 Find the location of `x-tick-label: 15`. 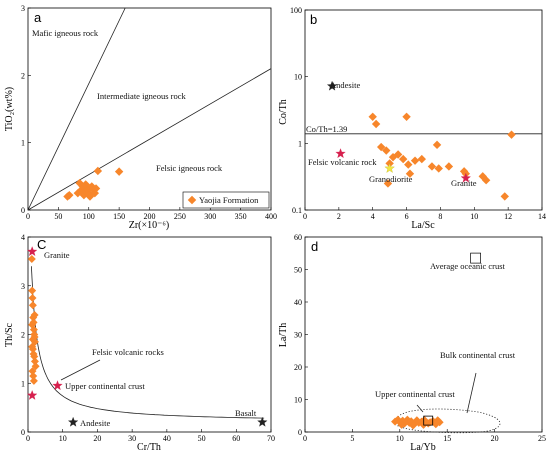

x-tick-label: 15 is located at coordinates (447, 438).